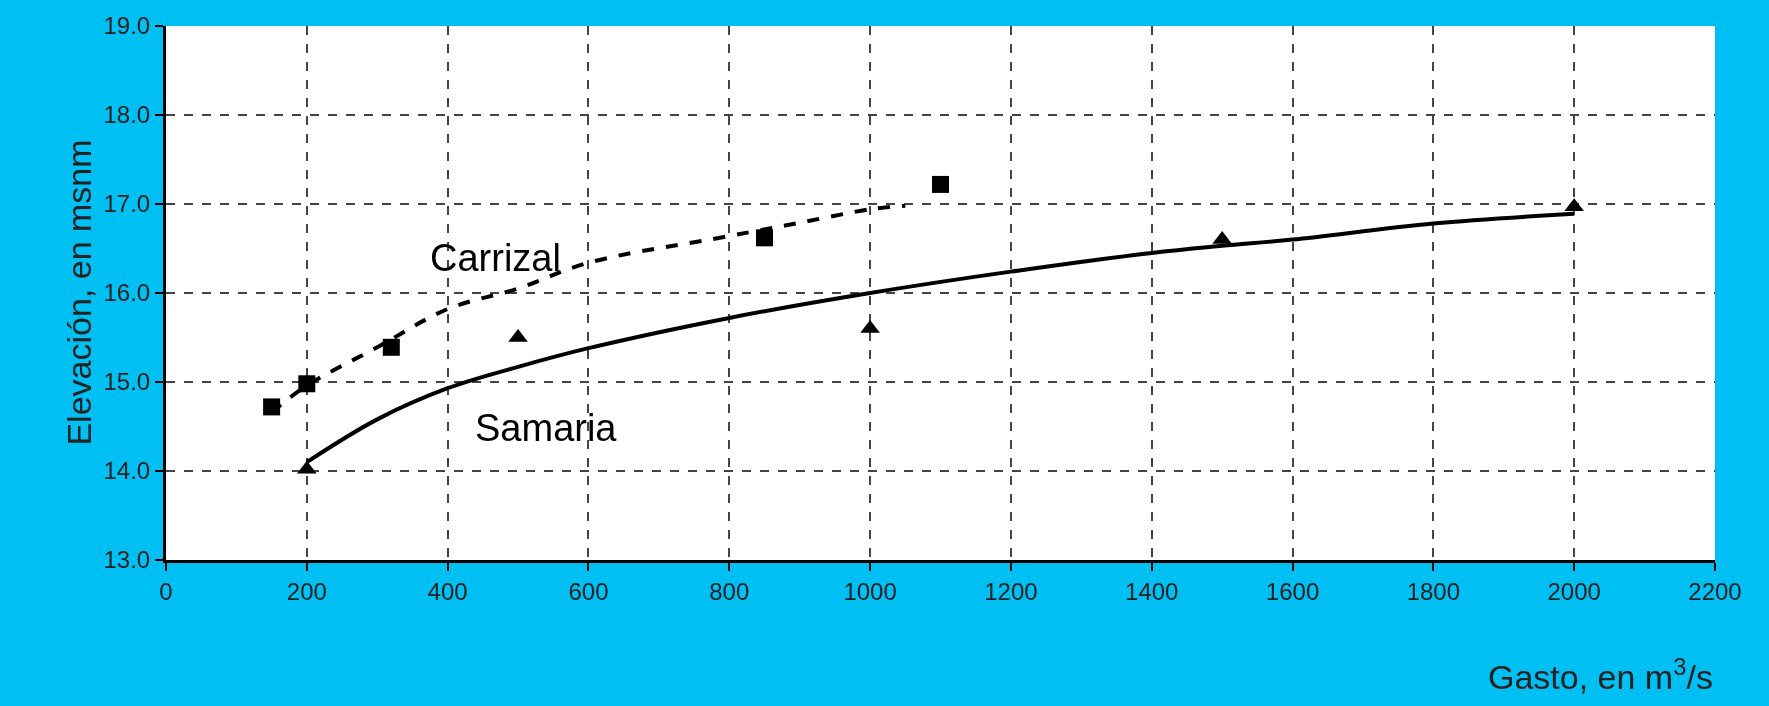 Image resolution: width=1769 pixels, height=706 pixels. I want to click on y-tick-label: 19.0, so click(127, 26).